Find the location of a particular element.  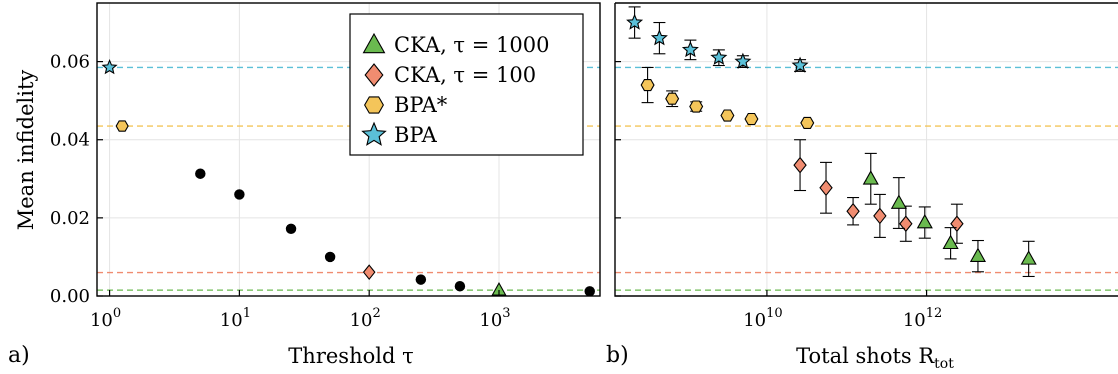

panel-b-x-axis-label: Total shots Rtot is located at coordinates (875, 358).